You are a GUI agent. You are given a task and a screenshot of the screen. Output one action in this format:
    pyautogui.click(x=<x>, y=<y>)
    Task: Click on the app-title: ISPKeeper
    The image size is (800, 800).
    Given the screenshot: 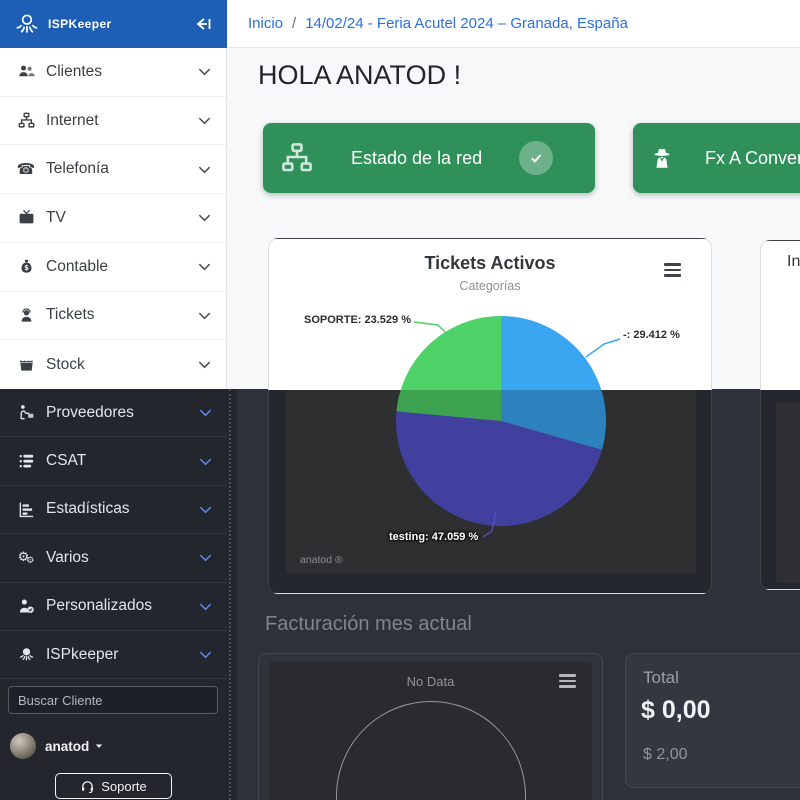 What is the action you would take?
    pyautogui.click(x=80, y=24)
    